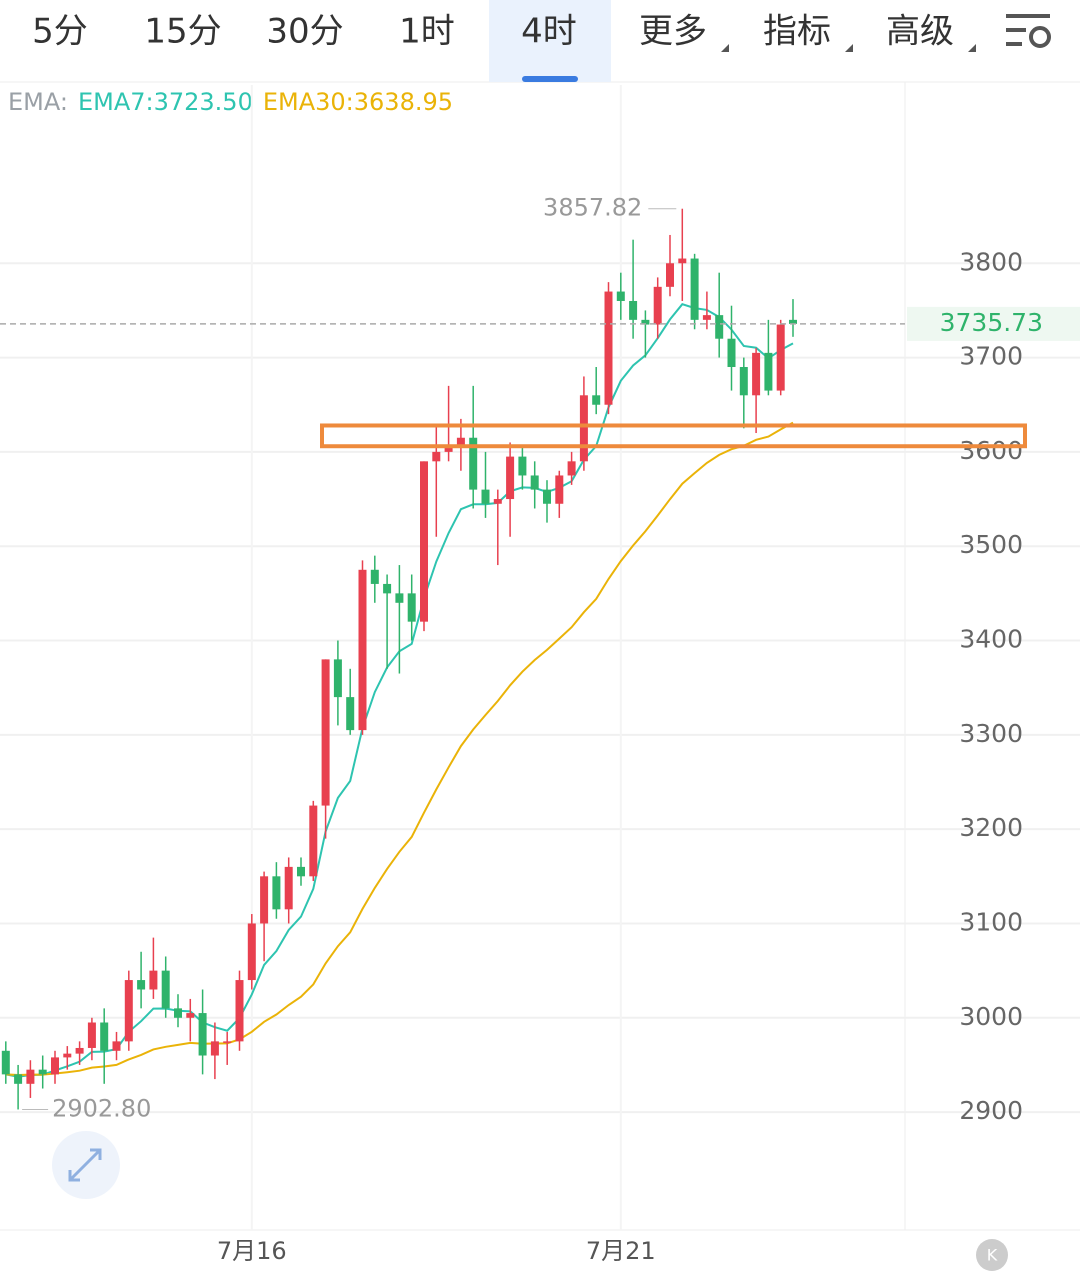 This screenshot has width=1080, height=1283. Describe the element at coordinates (621, 1251) in the screenshot. I see `x-tick-label: 7月21` at that location.